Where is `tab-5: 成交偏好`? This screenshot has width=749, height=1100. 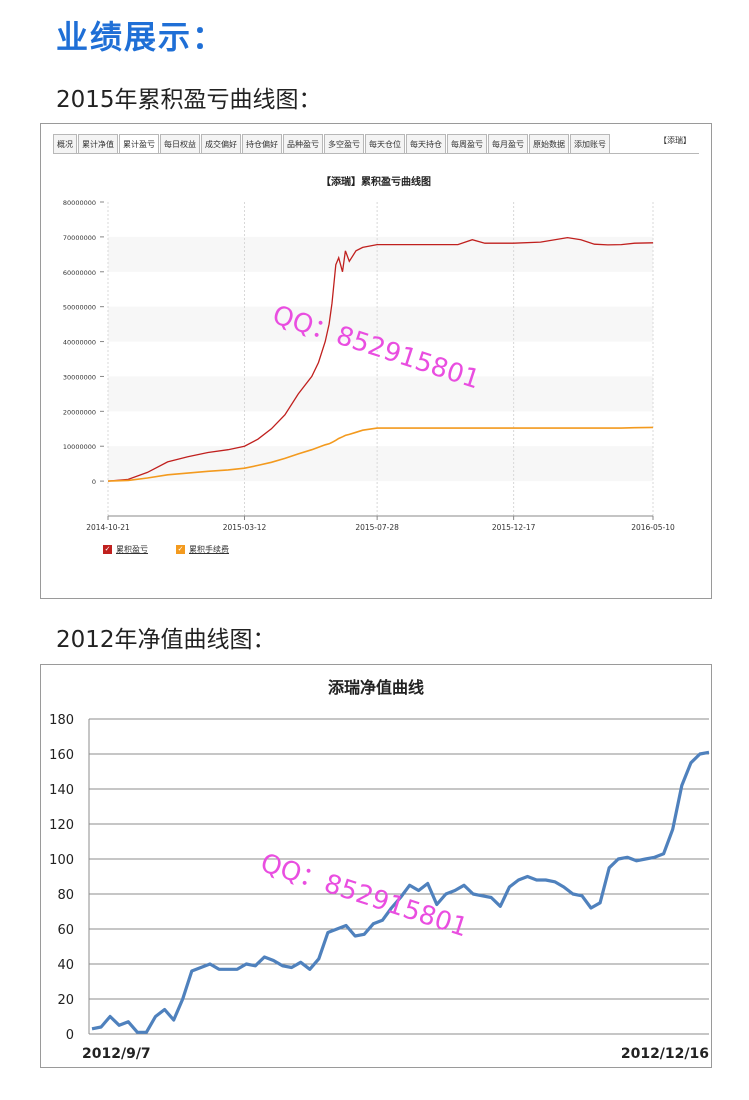
tab-5: 成交偏好 is located at coordinates (221, 144).